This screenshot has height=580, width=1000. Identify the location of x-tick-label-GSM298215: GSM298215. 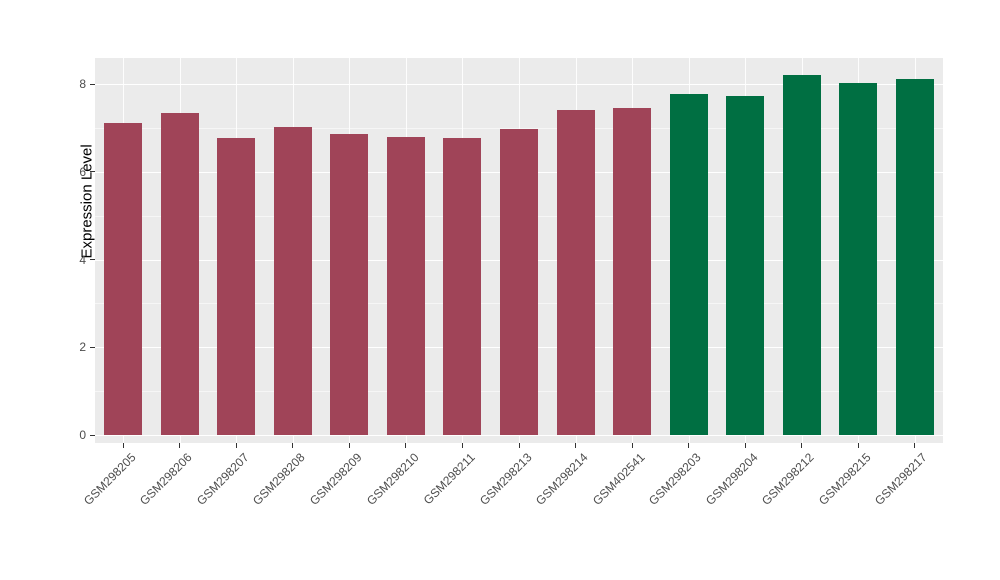
(844, 479).